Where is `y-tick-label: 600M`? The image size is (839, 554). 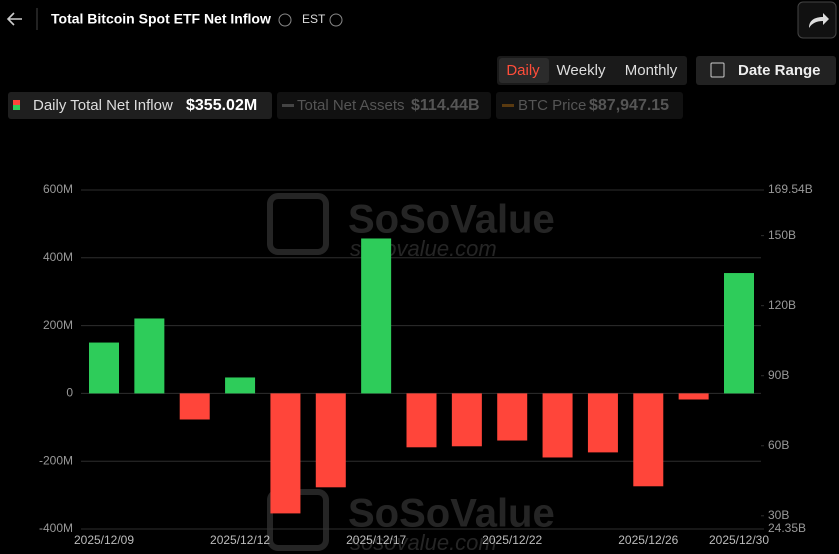
y-tick-label: 600M is located at coordinates (58, 189).